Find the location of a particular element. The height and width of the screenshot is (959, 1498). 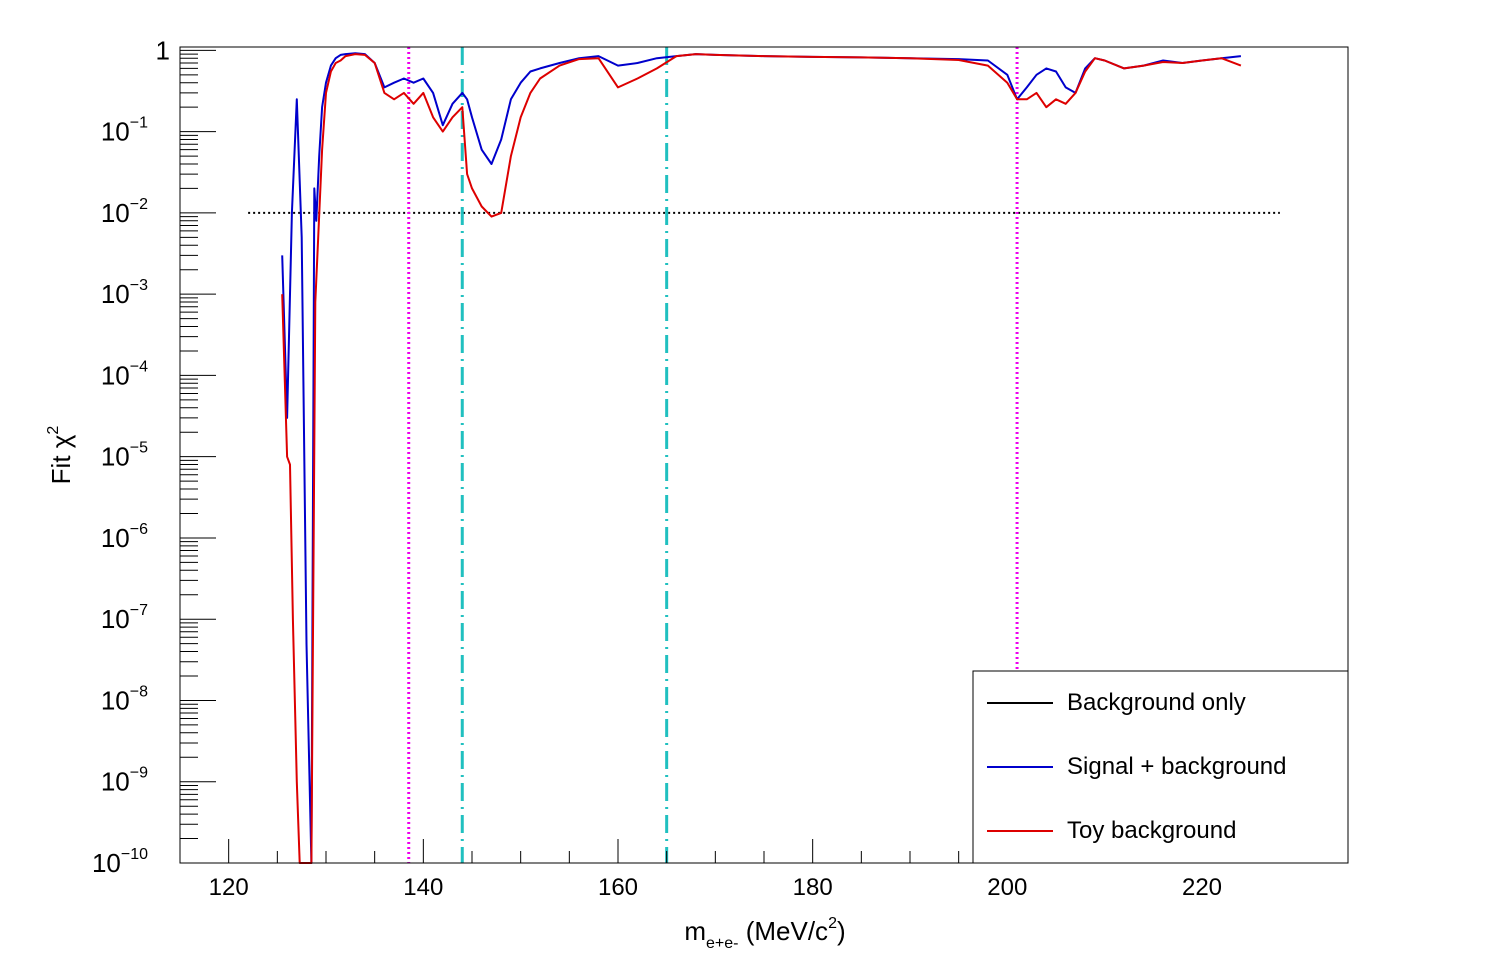

legend-label-background-only: Background only is located at coordinates (1156, 702).